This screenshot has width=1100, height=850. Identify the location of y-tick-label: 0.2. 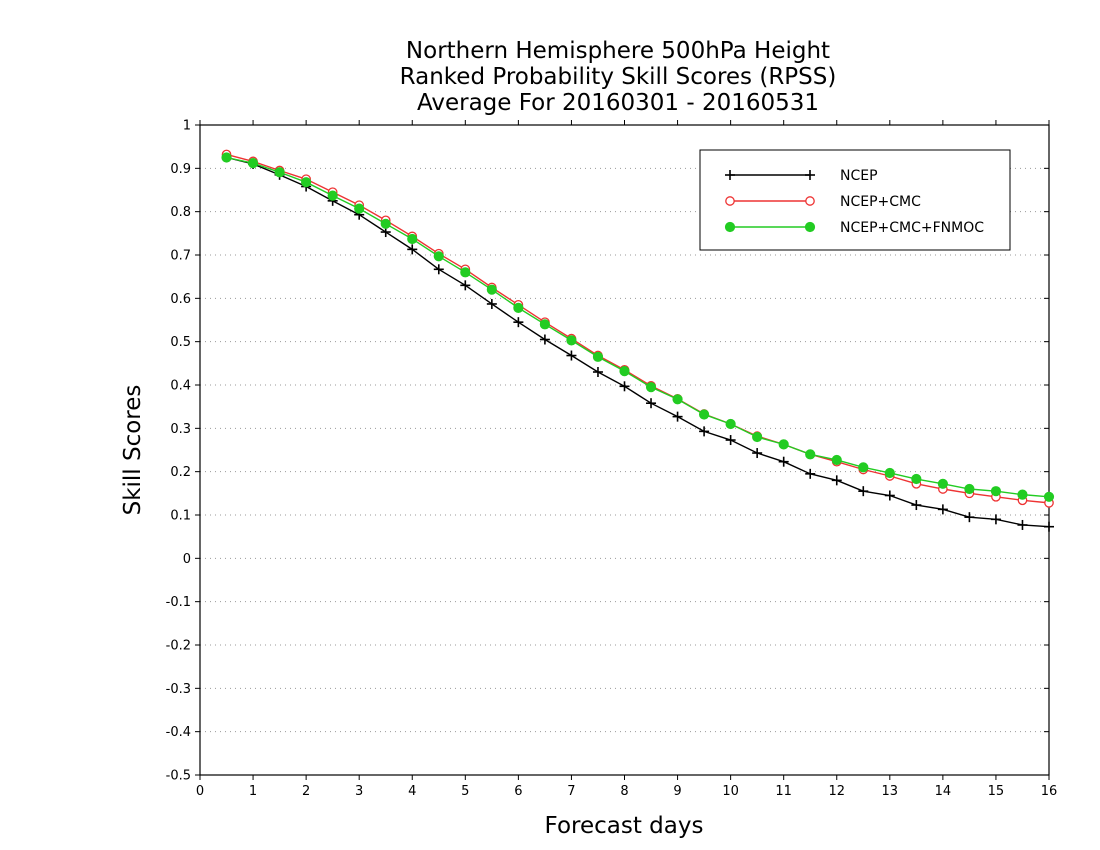
(180, 472).